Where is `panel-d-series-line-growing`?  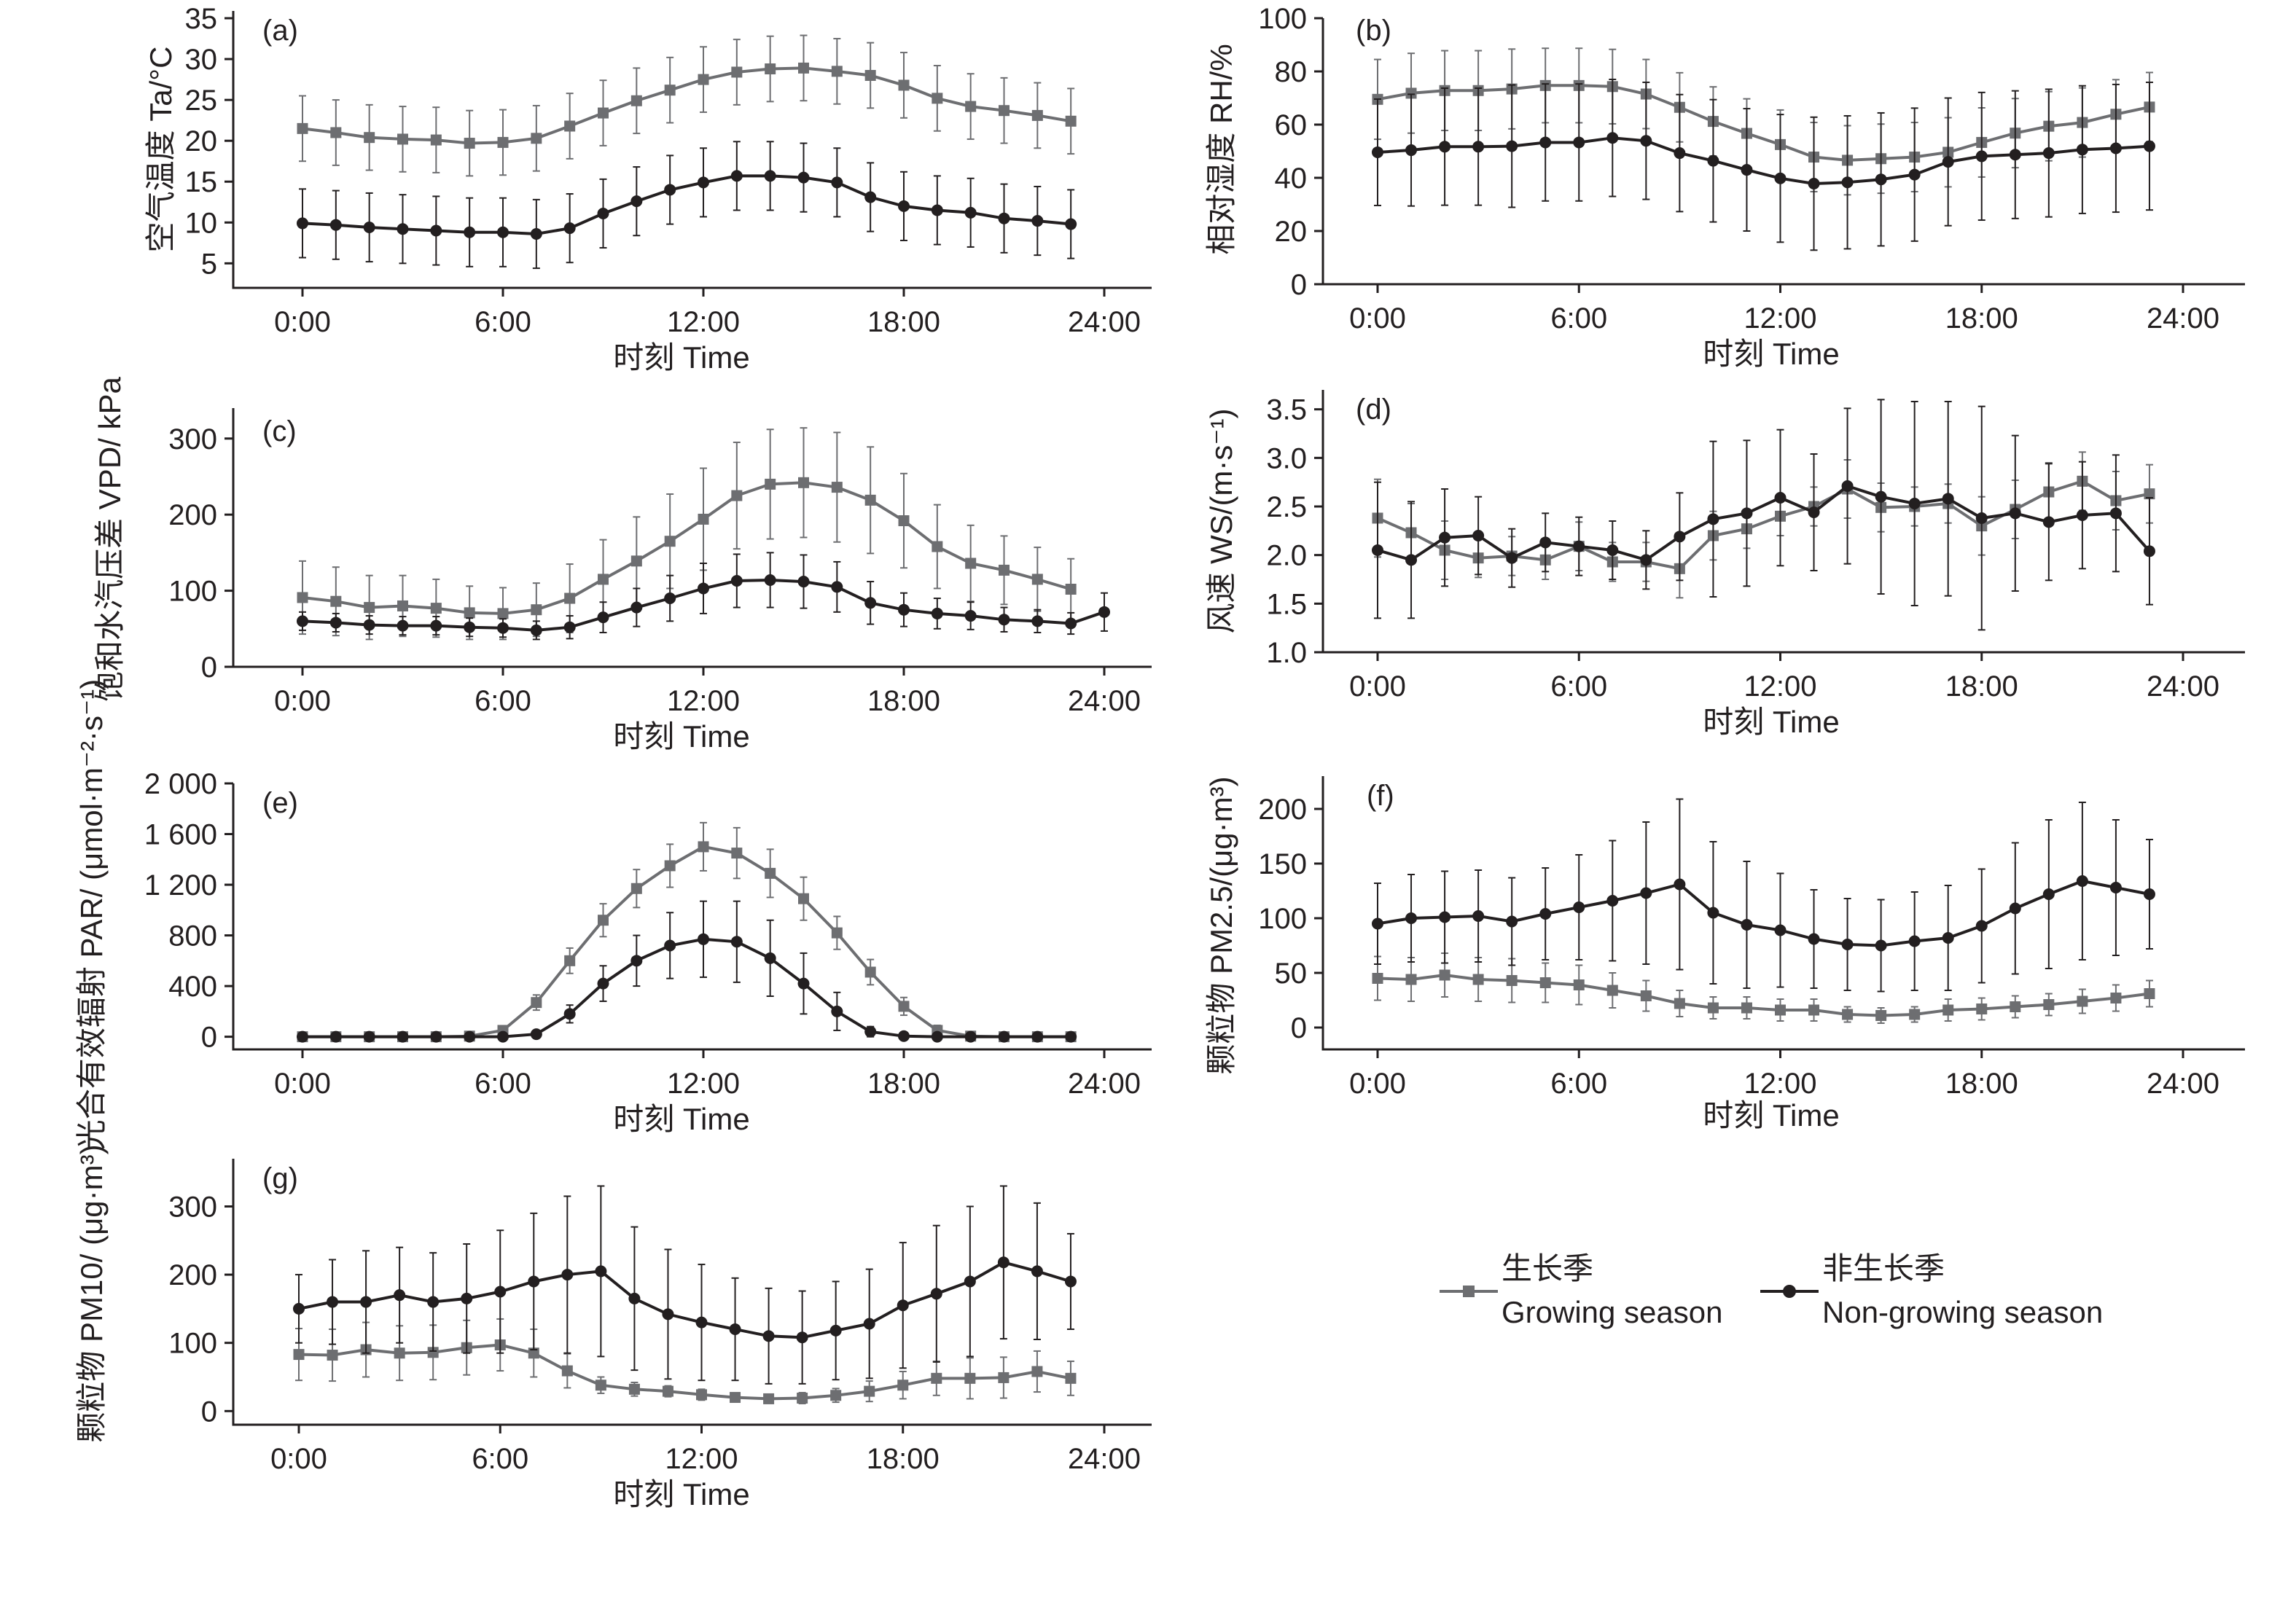 panel-d-series-line-growing is located at coordinates (1764, 525).